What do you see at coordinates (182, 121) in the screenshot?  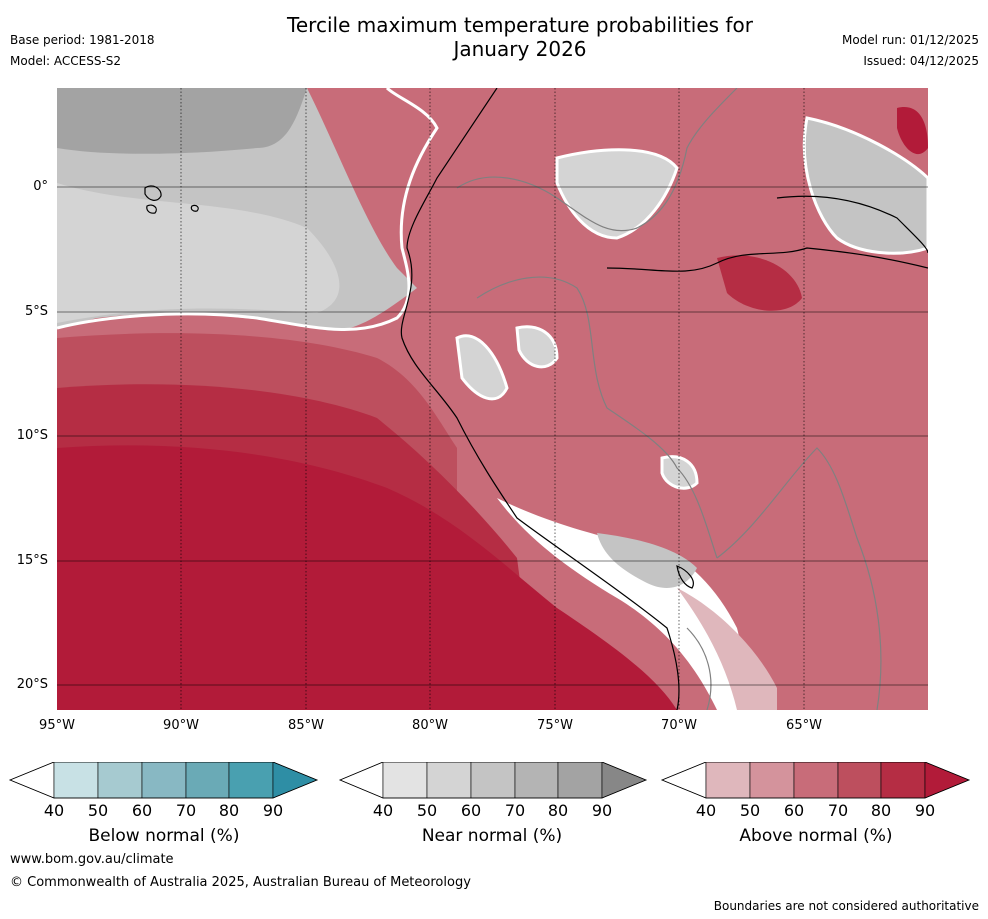 I see `near-normal-strong-north` at bounding box center [182, 121].